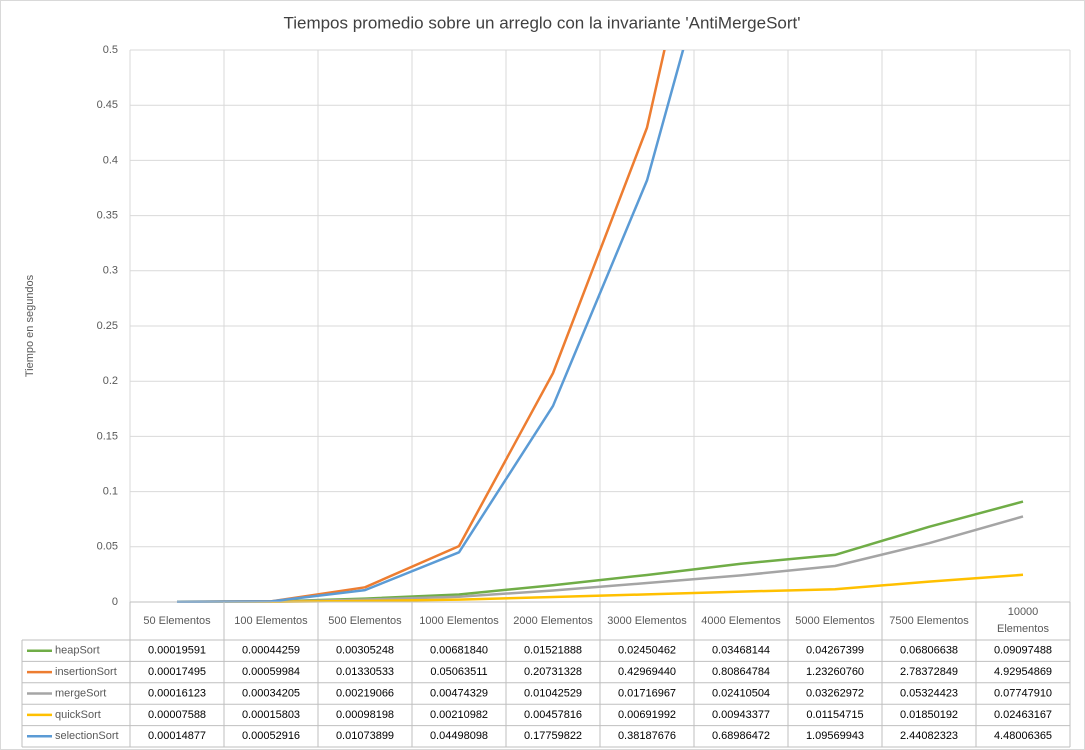 The height and width of the screenshot is (750, 1085). I want to click on table-value: 2.78372849, so click(929, 672).